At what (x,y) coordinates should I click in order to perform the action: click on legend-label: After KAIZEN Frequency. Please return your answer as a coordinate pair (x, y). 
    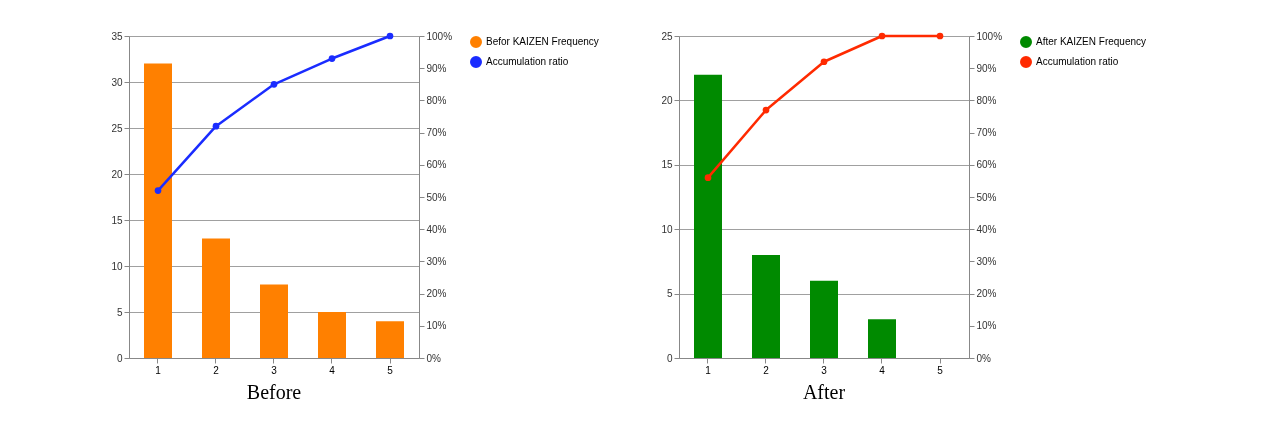
    Looking at the image, I should click on (1091, 41).